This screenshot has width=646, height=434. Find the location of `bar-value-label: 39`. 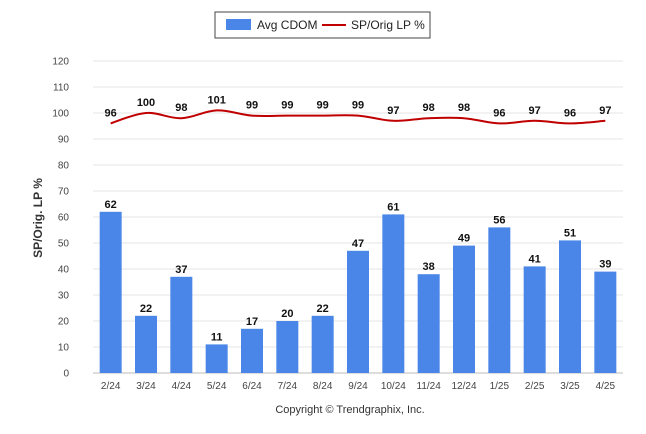

bar-value-label: 39 is located at coordinates (605, 265).